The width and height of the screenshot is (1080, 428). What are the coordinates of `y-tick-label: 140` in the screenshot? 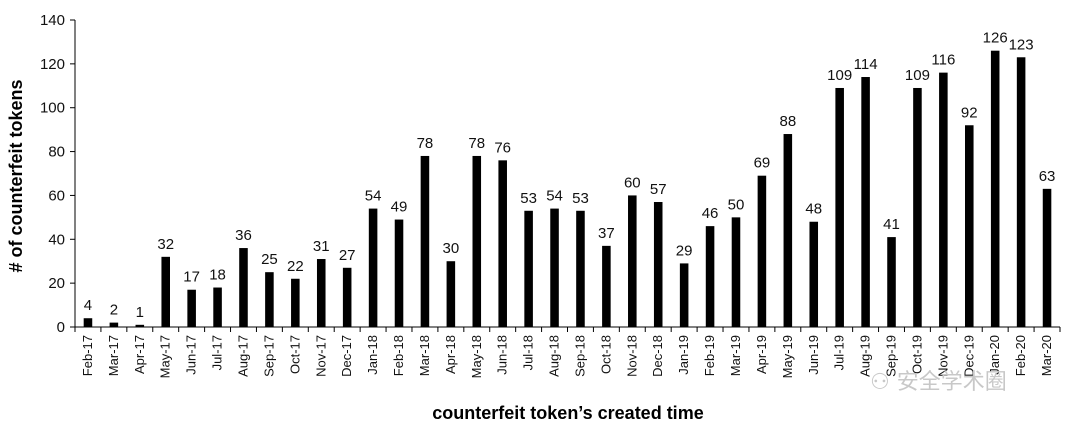 It's located at (52, 20).